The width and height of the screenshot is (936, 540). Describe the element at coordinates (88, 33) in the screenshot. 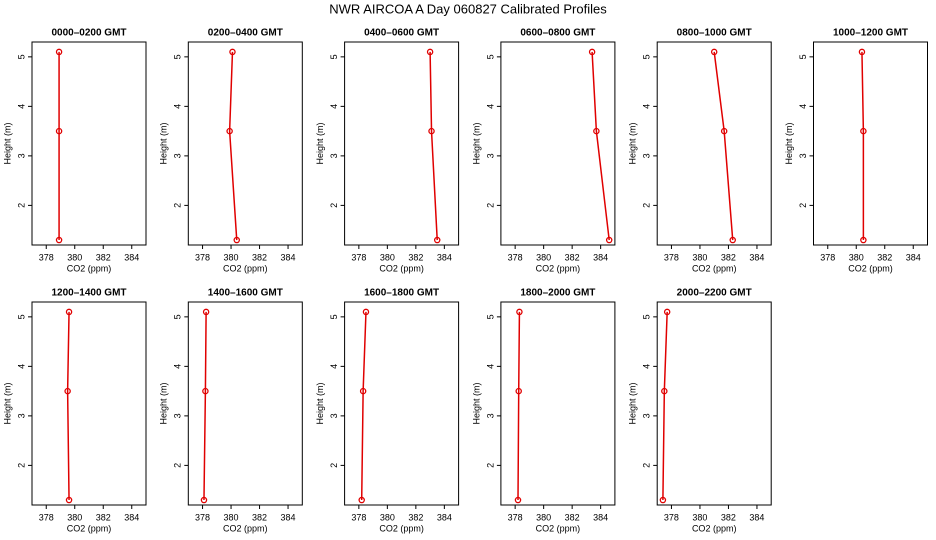

I see `panel-title: 0000–0200 GMT` at that location.